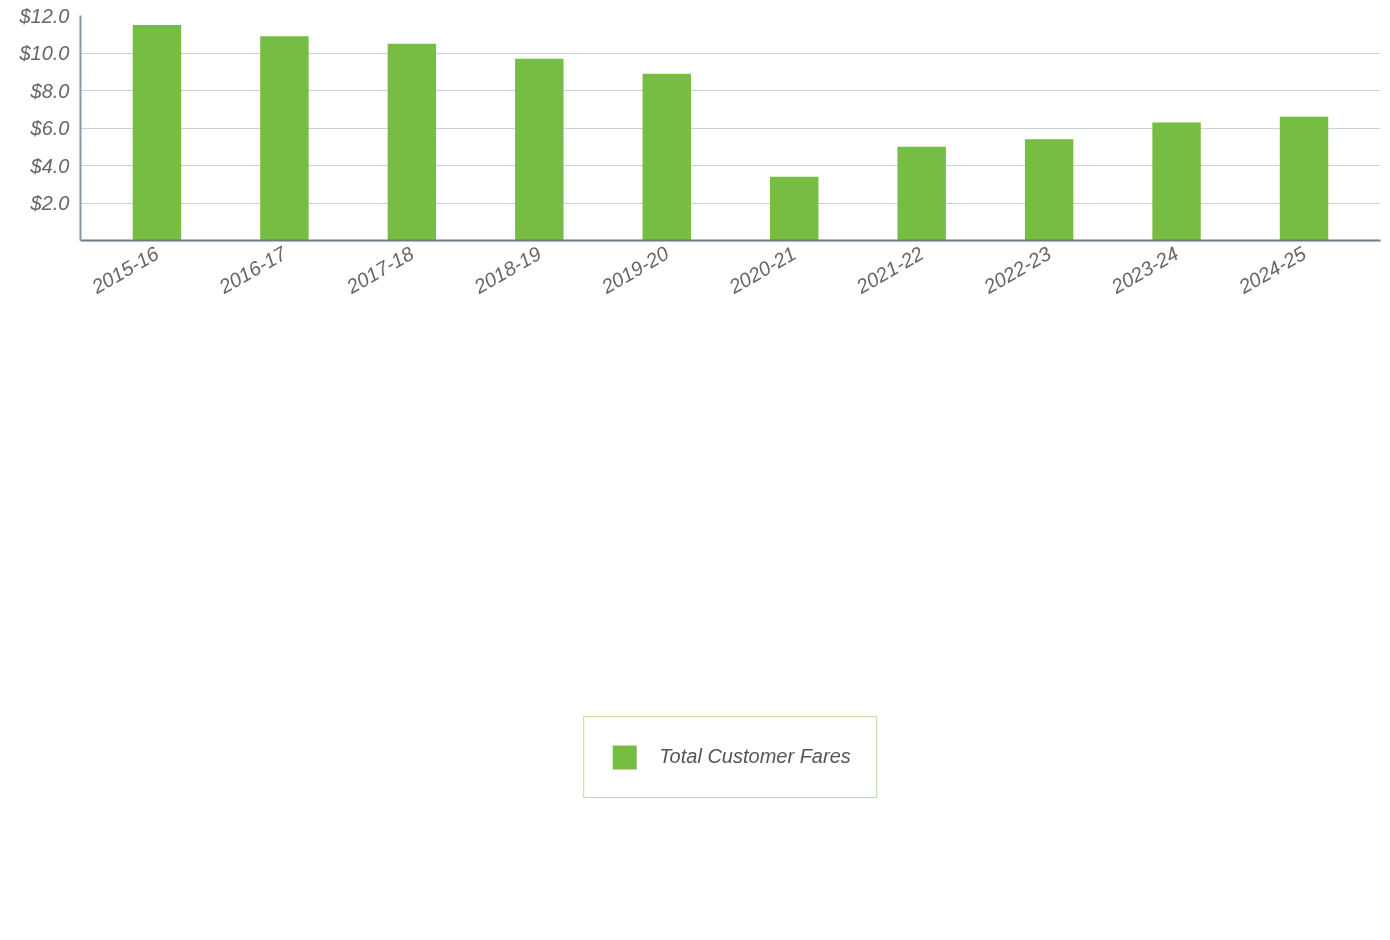  I want to click on y-tick-label: $2.0, so click(49, 203).